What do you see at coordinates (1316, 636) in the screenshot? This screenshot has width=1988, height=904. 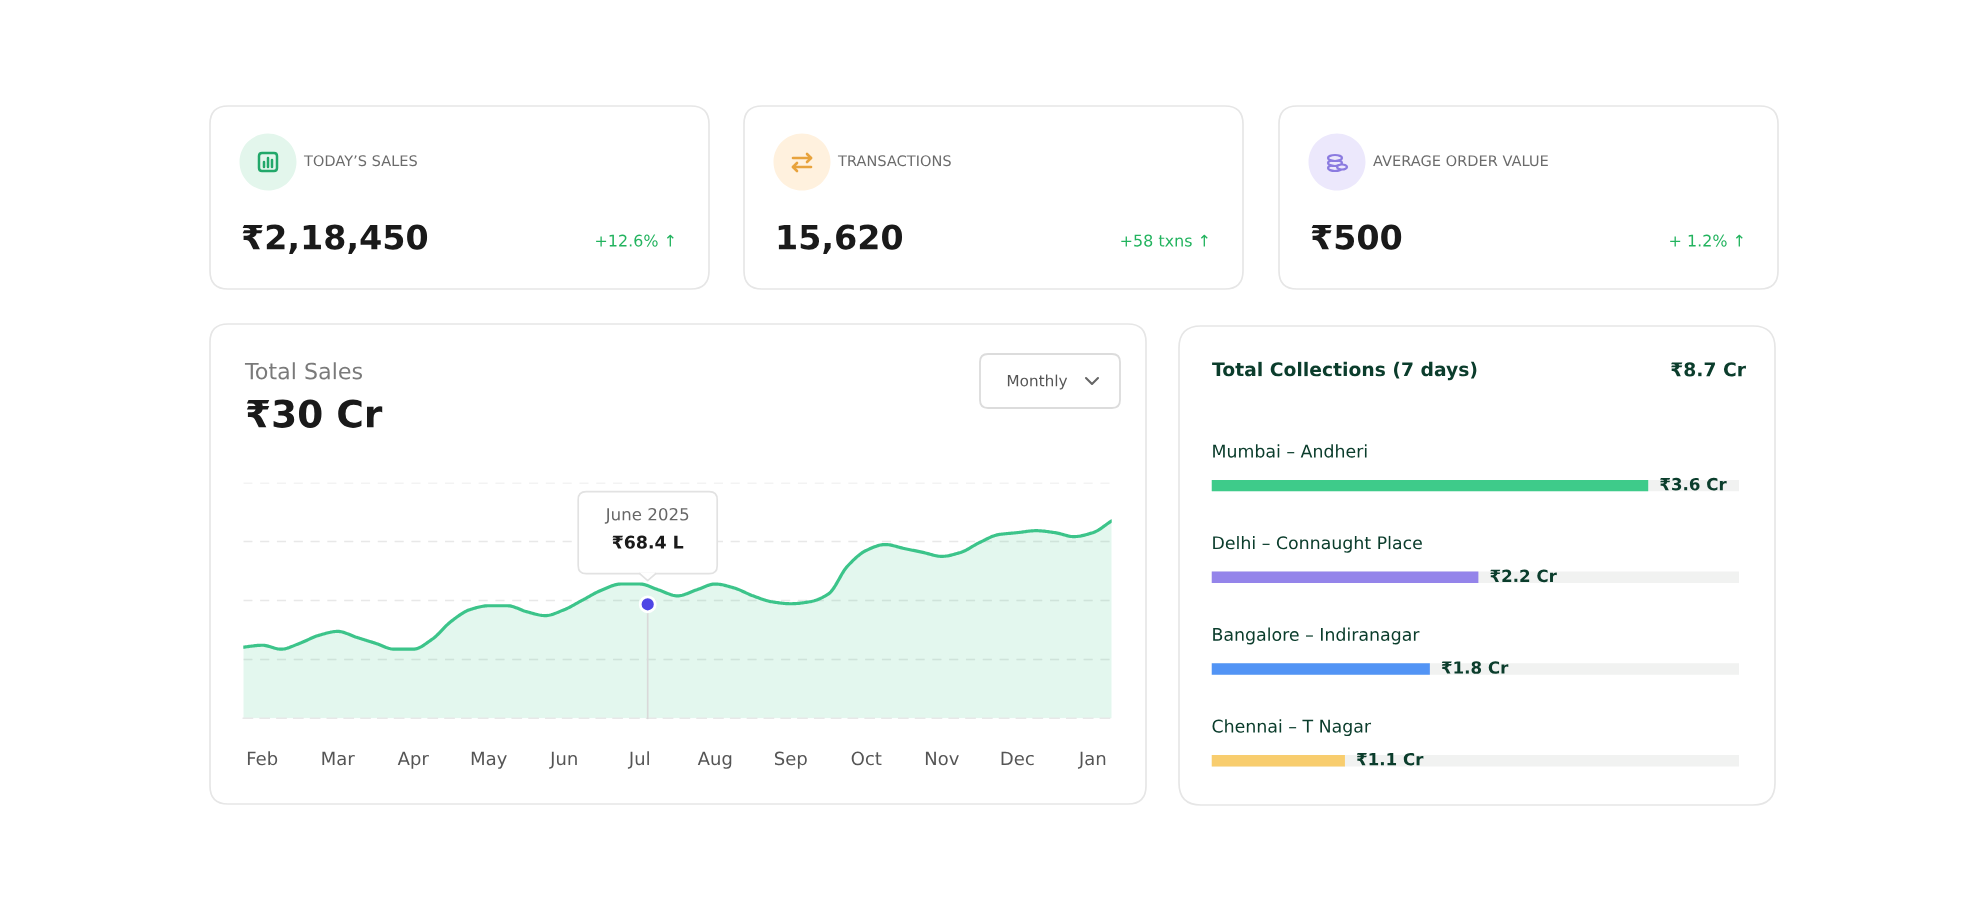 I see `y-tick-label: Bangalore – Indiranagar` at bounding box center [1316, 636].